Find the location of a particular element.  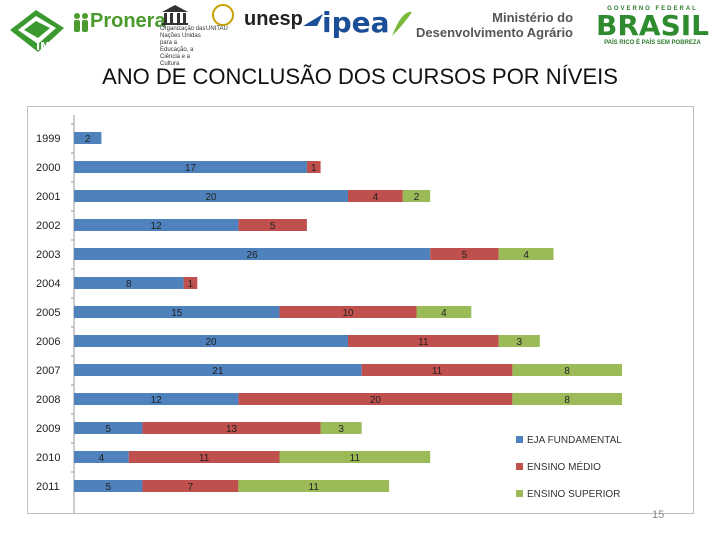

ipea-text: ipea is located at coordinates (356, 22).